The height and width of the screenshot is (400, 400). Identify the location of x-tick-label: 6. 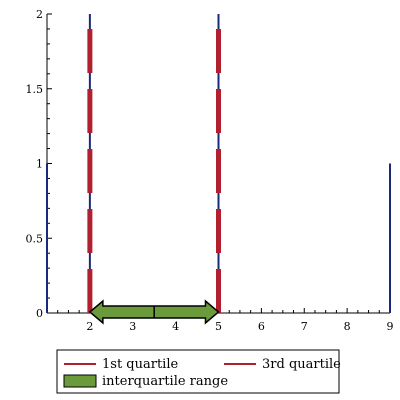
(261, 326).